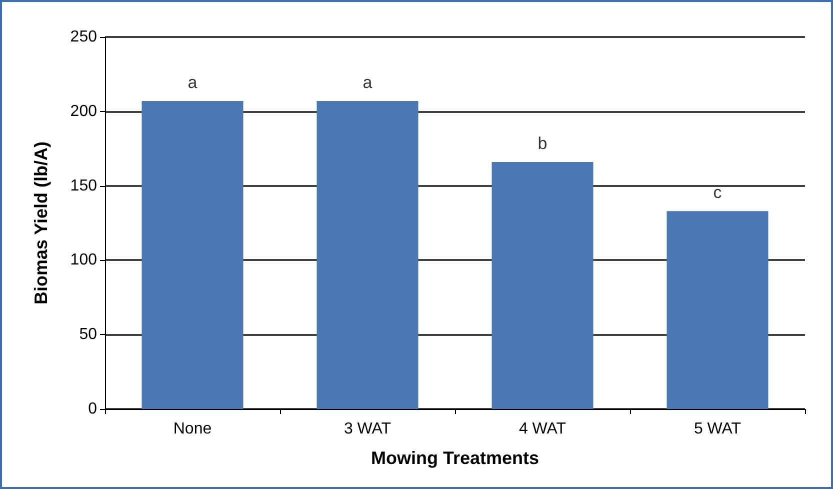  Describe the element at coordinates (84, 260) in the screenshot. I see `y-tick-label: 100` at that location.